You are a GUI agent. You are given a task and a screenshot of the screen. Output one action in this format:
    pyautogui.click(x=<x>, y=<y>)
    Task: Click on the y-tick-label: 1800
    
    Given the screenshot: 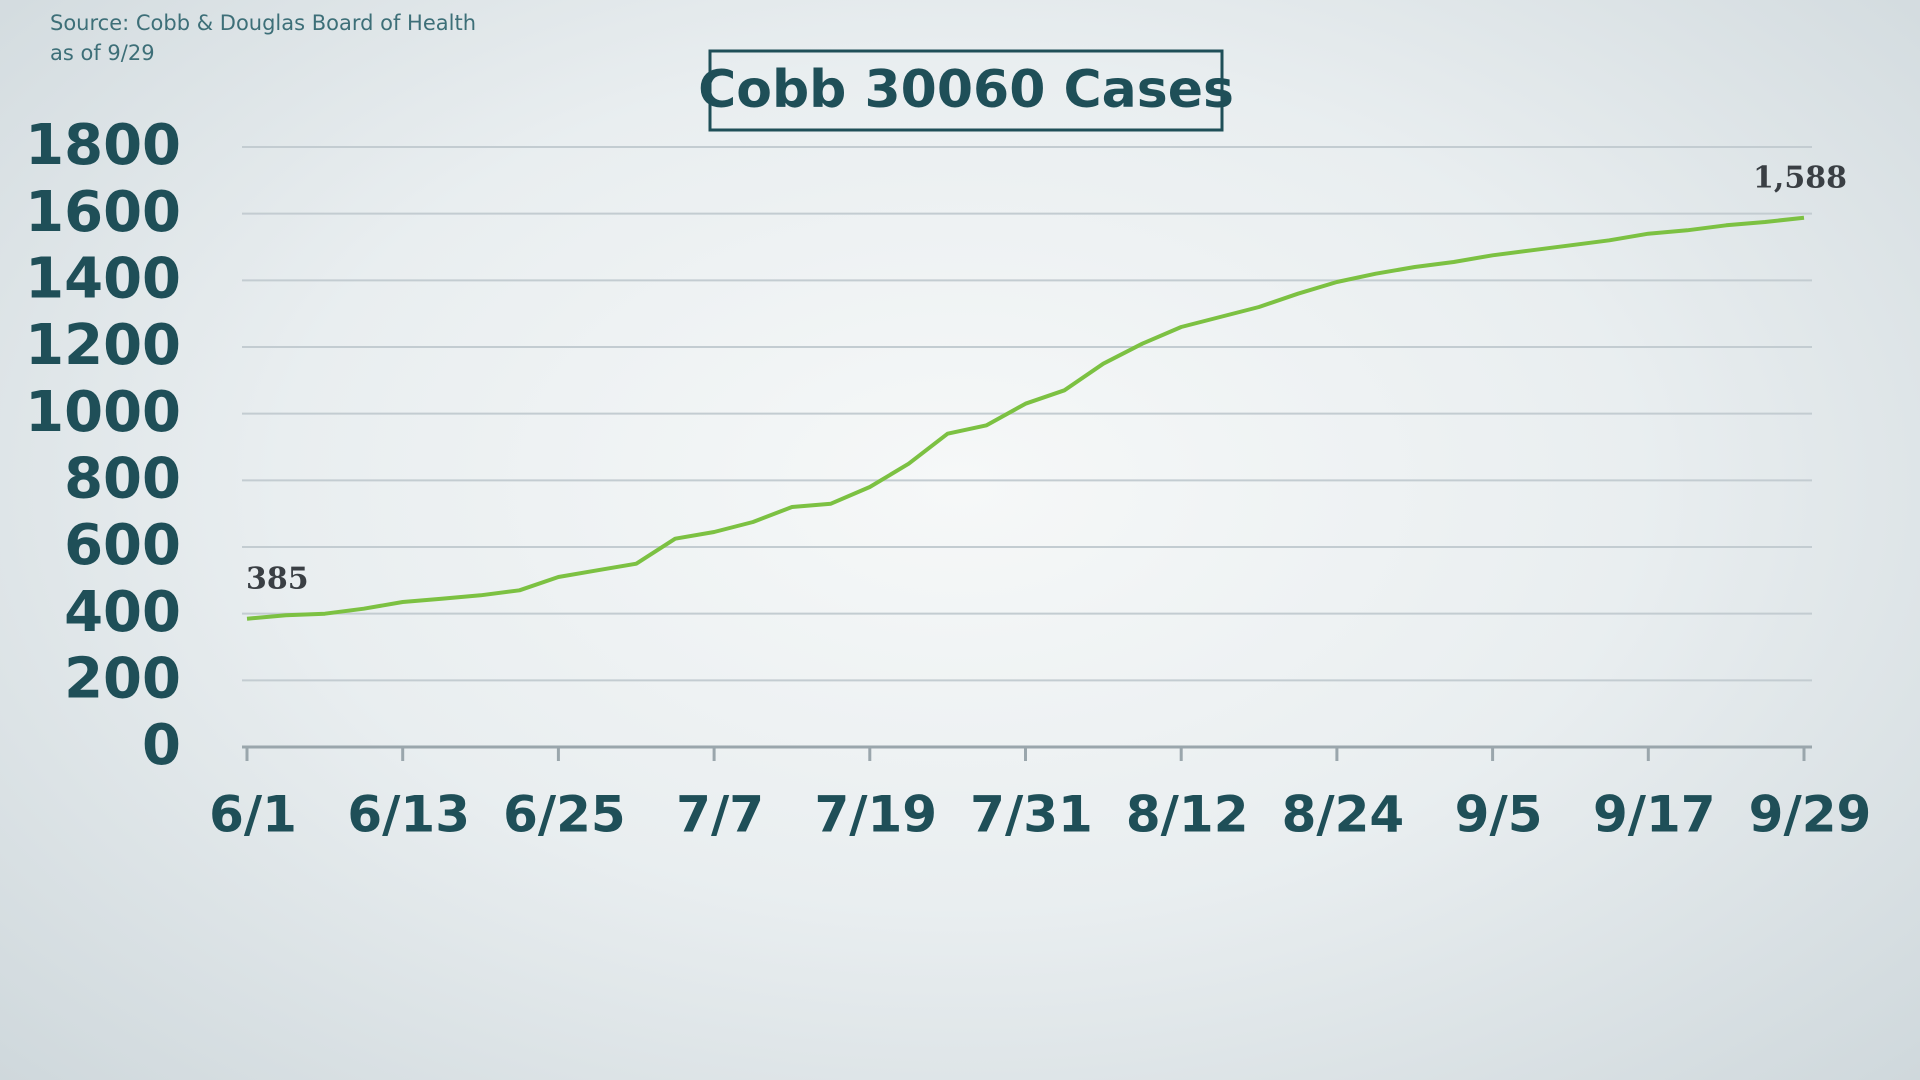 What is the action you would take?
    pyautogui.click(x=103, y=145)
    